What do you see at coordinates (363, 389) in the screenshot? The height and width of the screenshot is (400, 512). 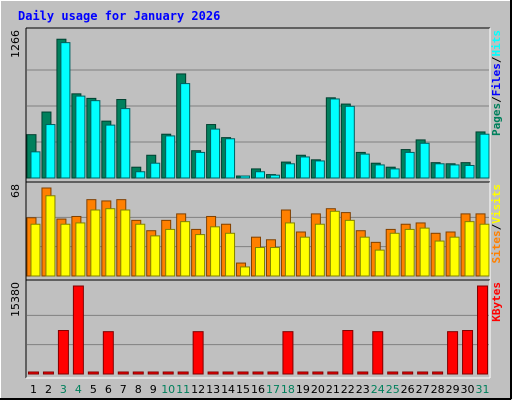 I see `x-tick-day-23: 23` at bounding box center [363, 389].